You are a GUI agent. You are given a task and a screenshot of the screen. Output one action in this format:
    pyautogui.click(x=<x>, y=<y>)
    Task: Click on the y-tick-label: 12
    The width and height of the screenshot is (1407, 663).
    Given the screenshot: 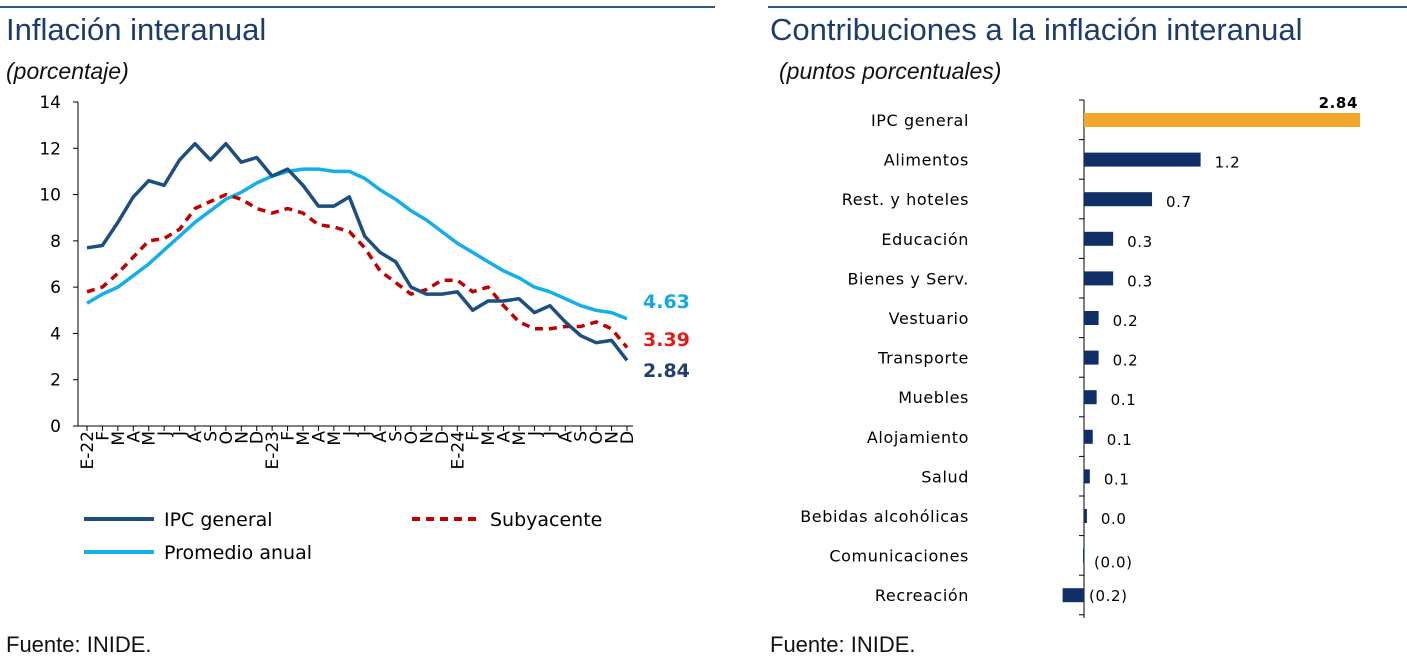 What is the action you would take?
    pyautogui.click(x=50, y=149)
    